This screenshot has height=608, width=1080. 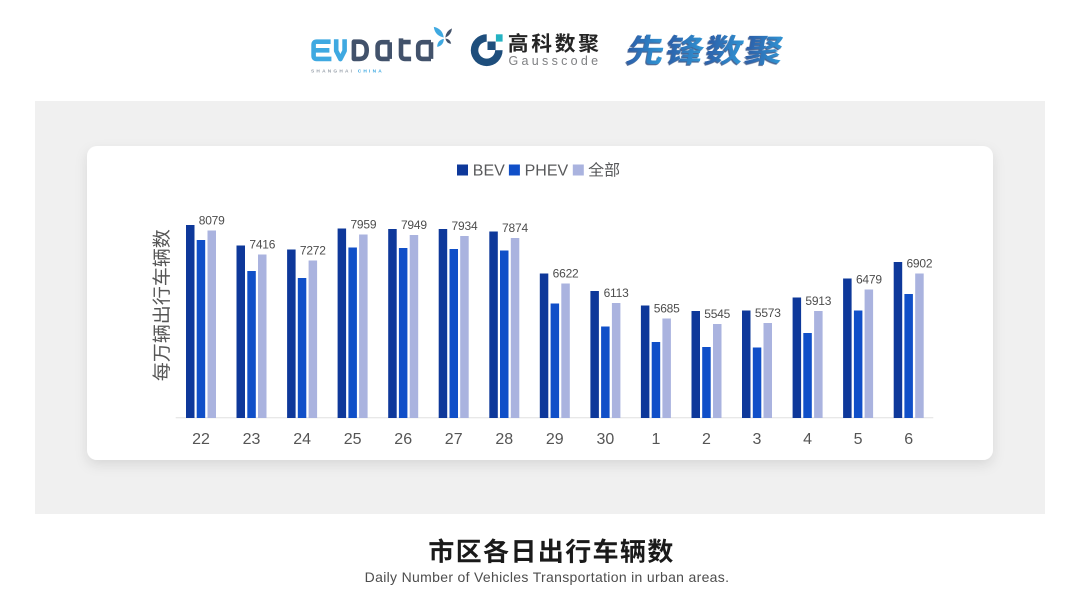 I want to click on svg-text: 6113, so click(x=617, y=293).